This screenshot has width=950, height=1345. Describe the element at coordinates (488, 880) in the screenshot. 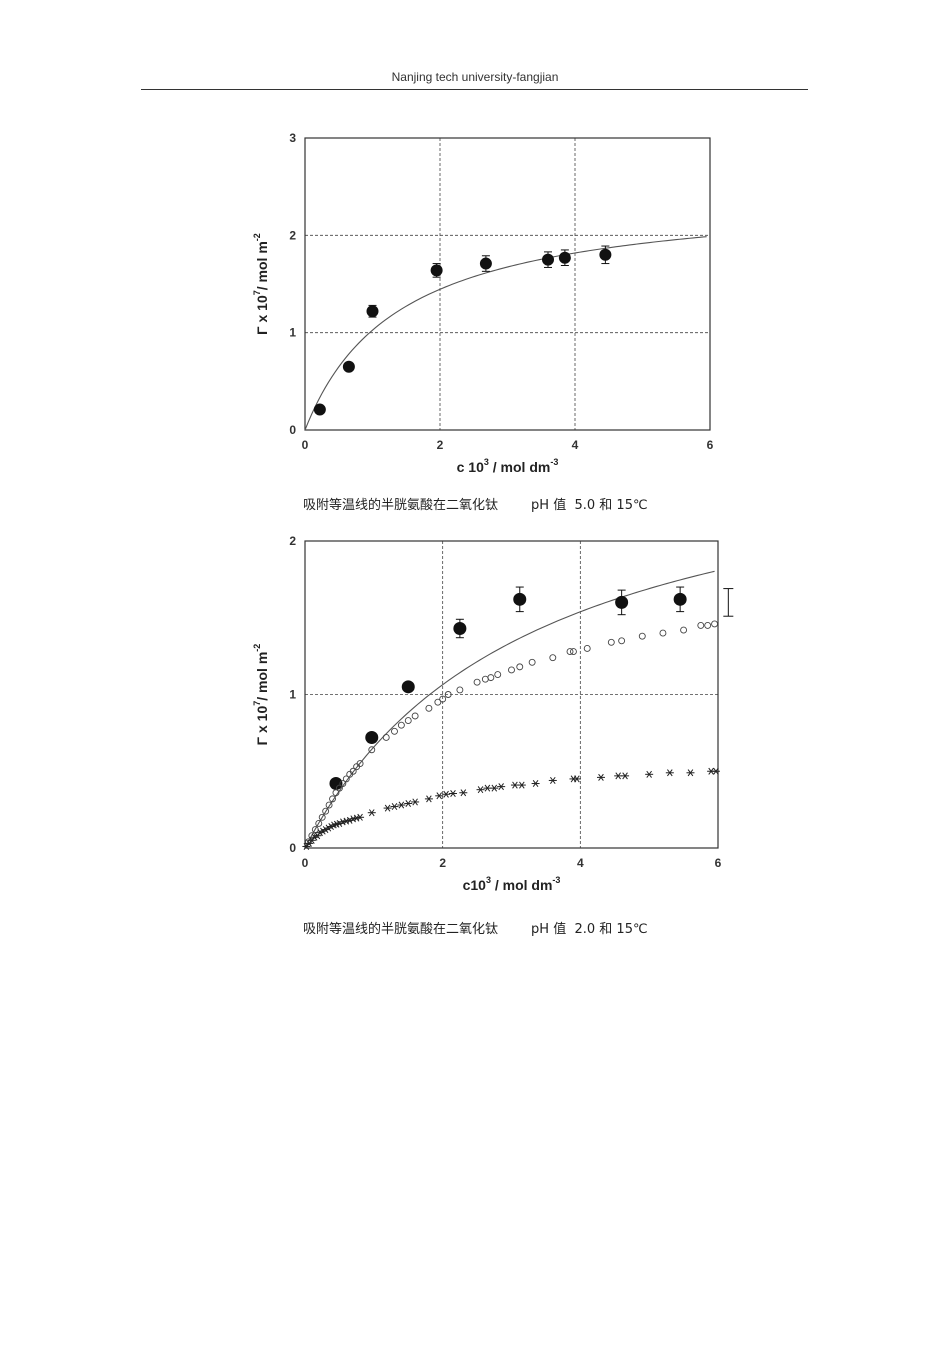

I see `chart2-xlabel-sup: 3` at that location.